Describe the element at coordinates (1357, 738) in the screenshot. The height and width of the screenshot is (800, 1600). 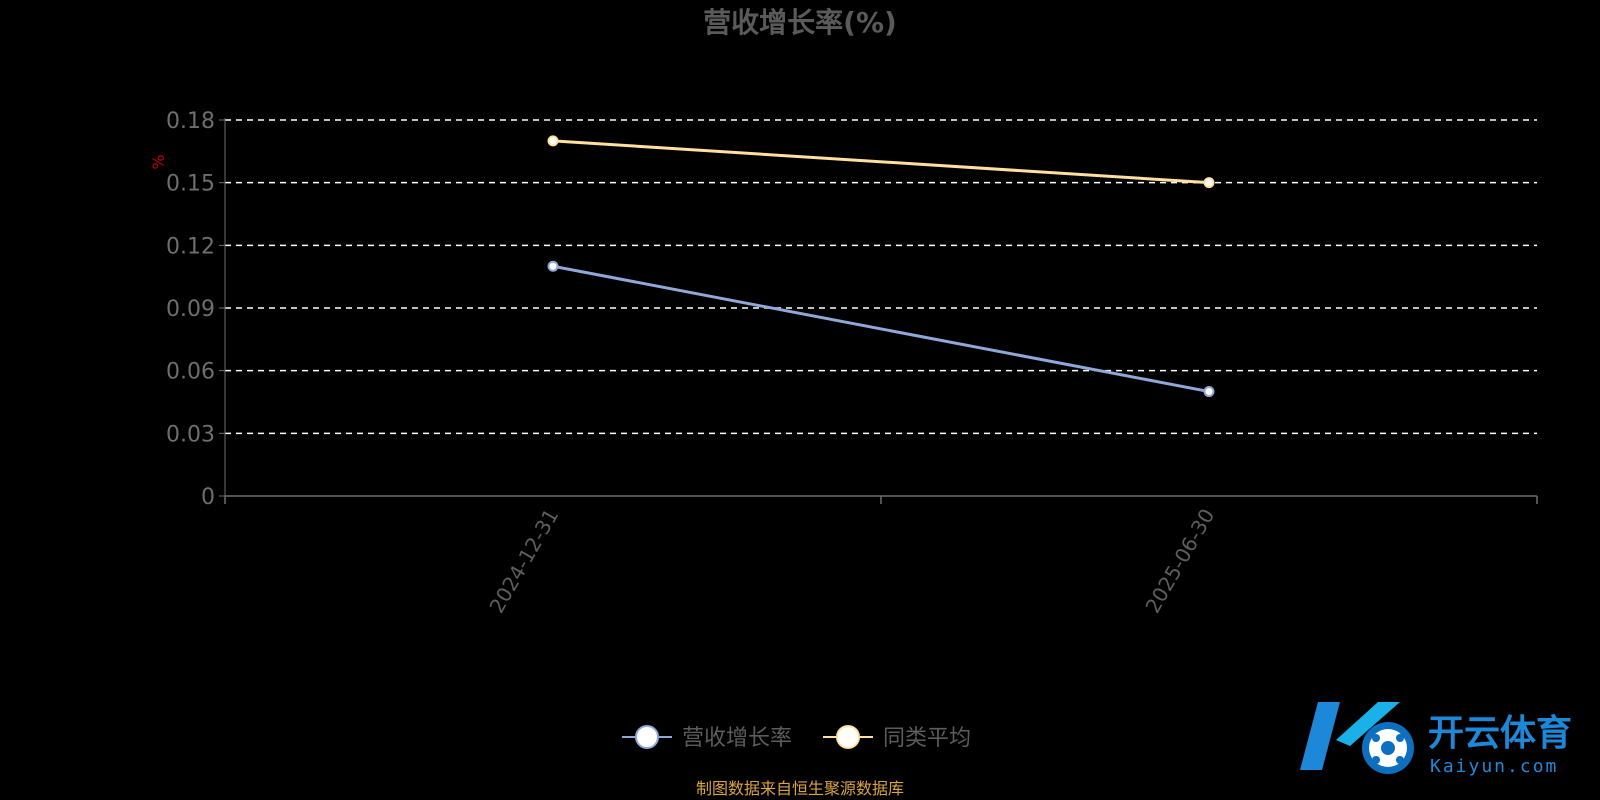
I see `kaiyun-logo-icon` at that location.